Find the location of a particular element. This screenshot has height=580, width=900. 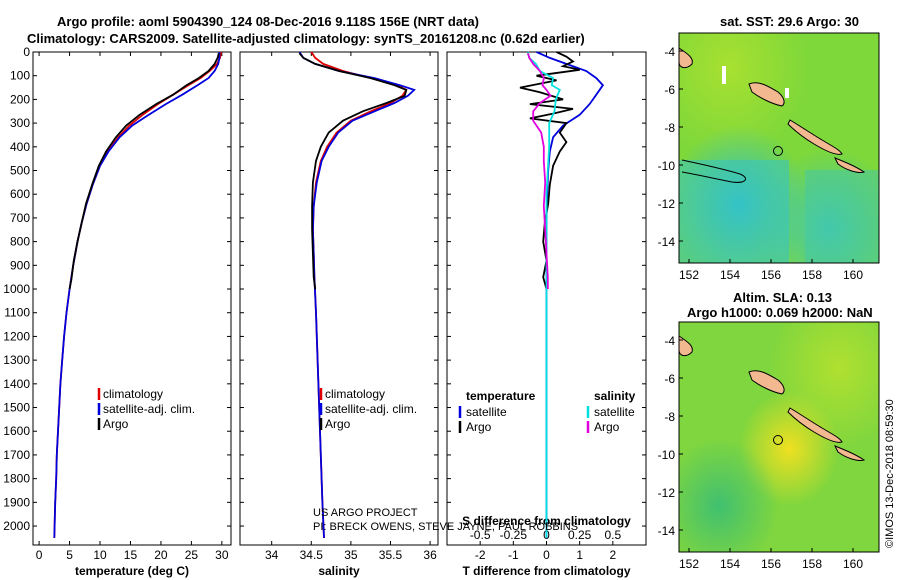

depth-tick-label: 1300 is located at coordinates (16, 360).